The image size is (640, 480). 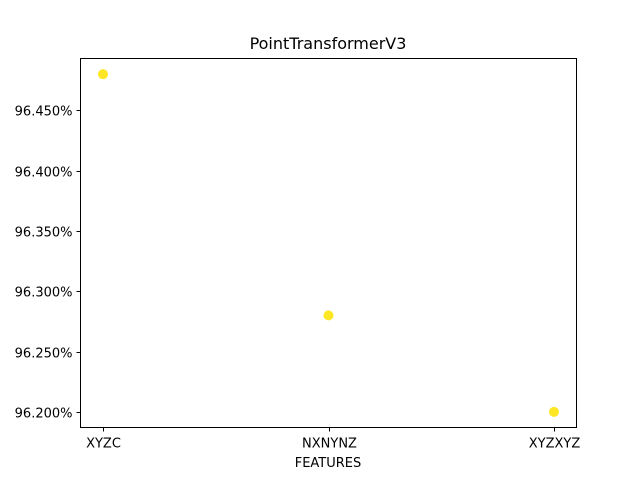 What do you see at coordinates (44, 173) in the screenshot?
I see `y-tick-label: 96.400%` at bounding box center [44, 173].